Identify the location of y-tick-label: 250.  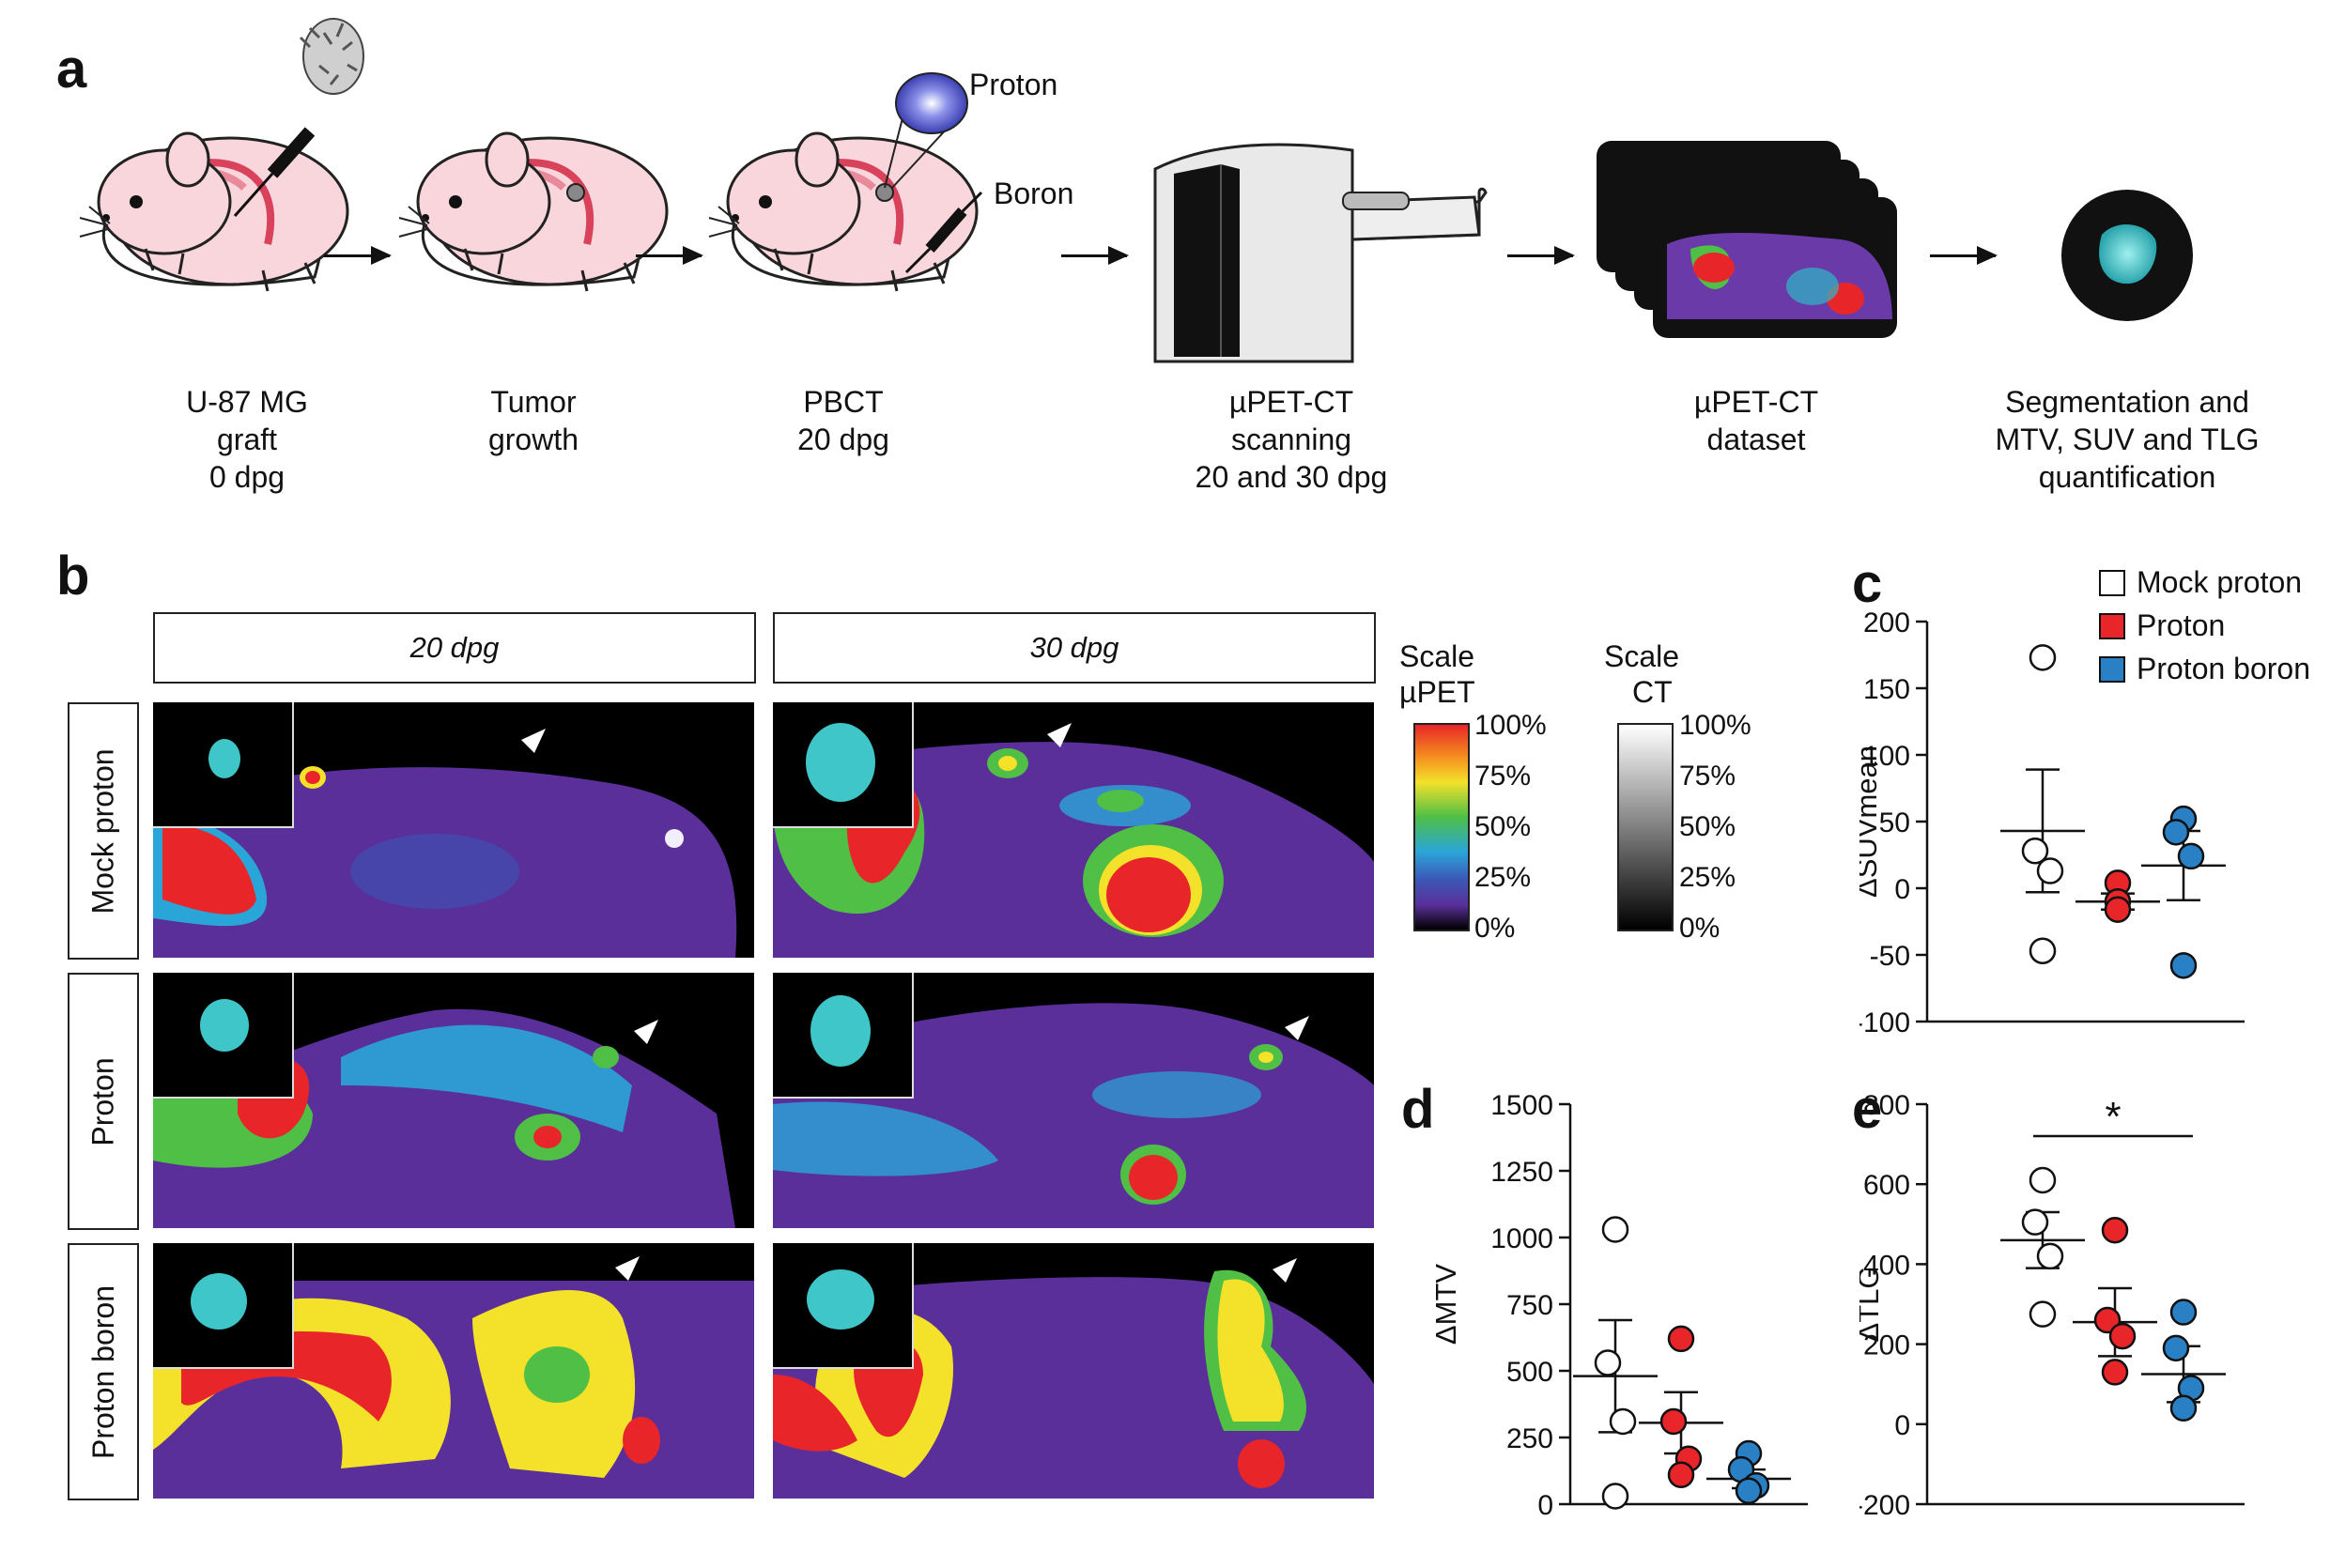
(1529, 1438).